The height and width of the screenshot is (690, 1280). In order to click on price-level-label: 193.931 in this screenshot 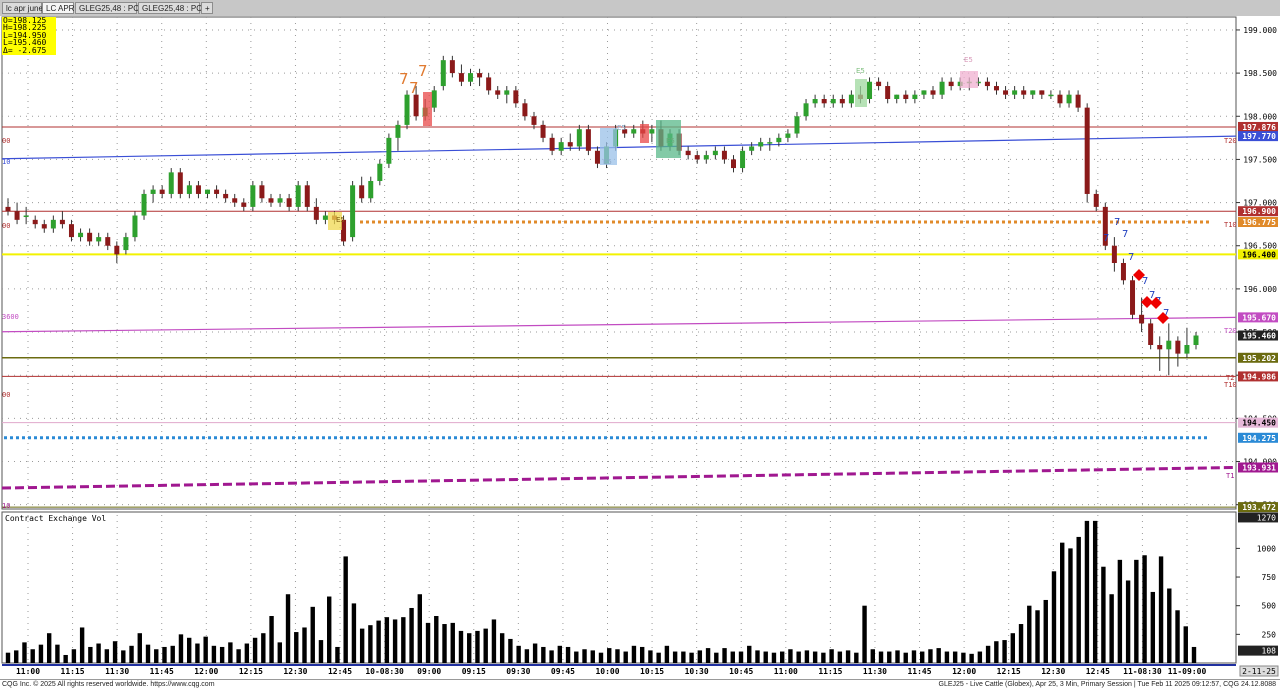, I will do `click(1259, 467)`.